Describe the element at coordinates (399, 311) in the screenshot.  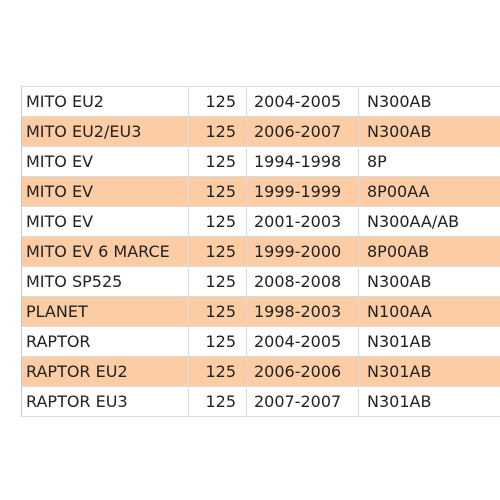
I see `code-cell: N100AA` at that location.